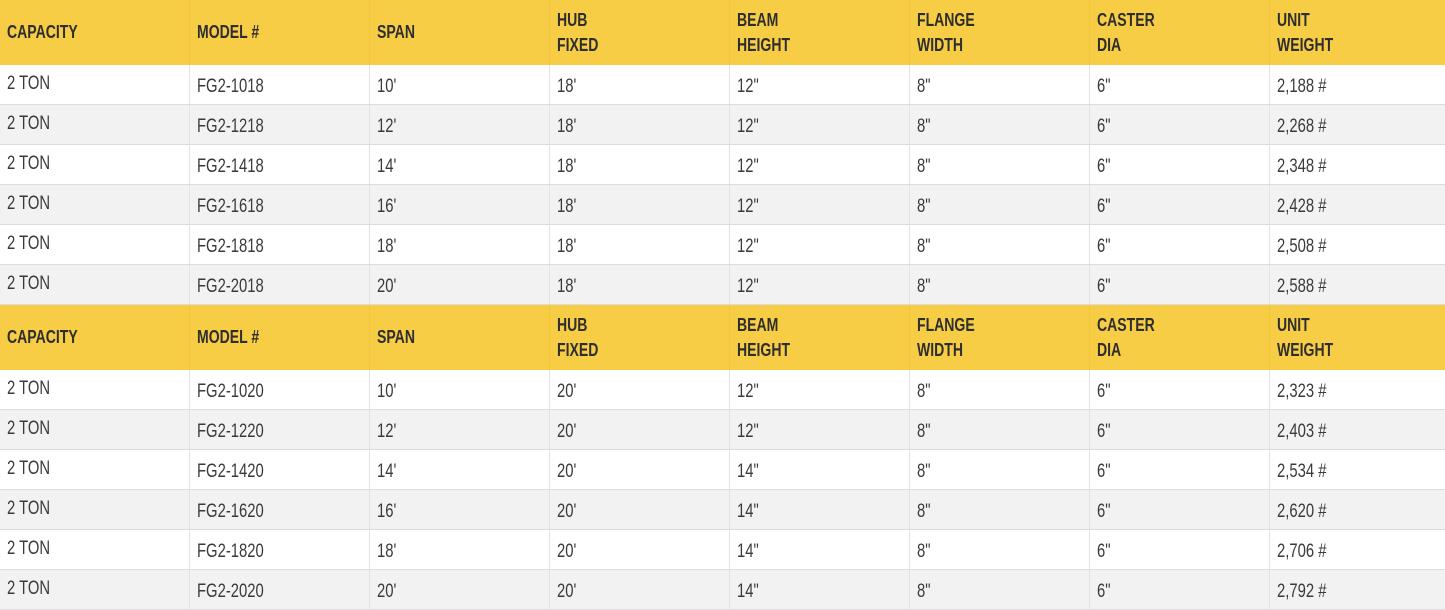 The height and width of the screenshot is (610, 1445). What do you see at coordinates (1293, 19) in the screenshot?
I see `header-label: UNIT` at bounding box center [1293, 19].